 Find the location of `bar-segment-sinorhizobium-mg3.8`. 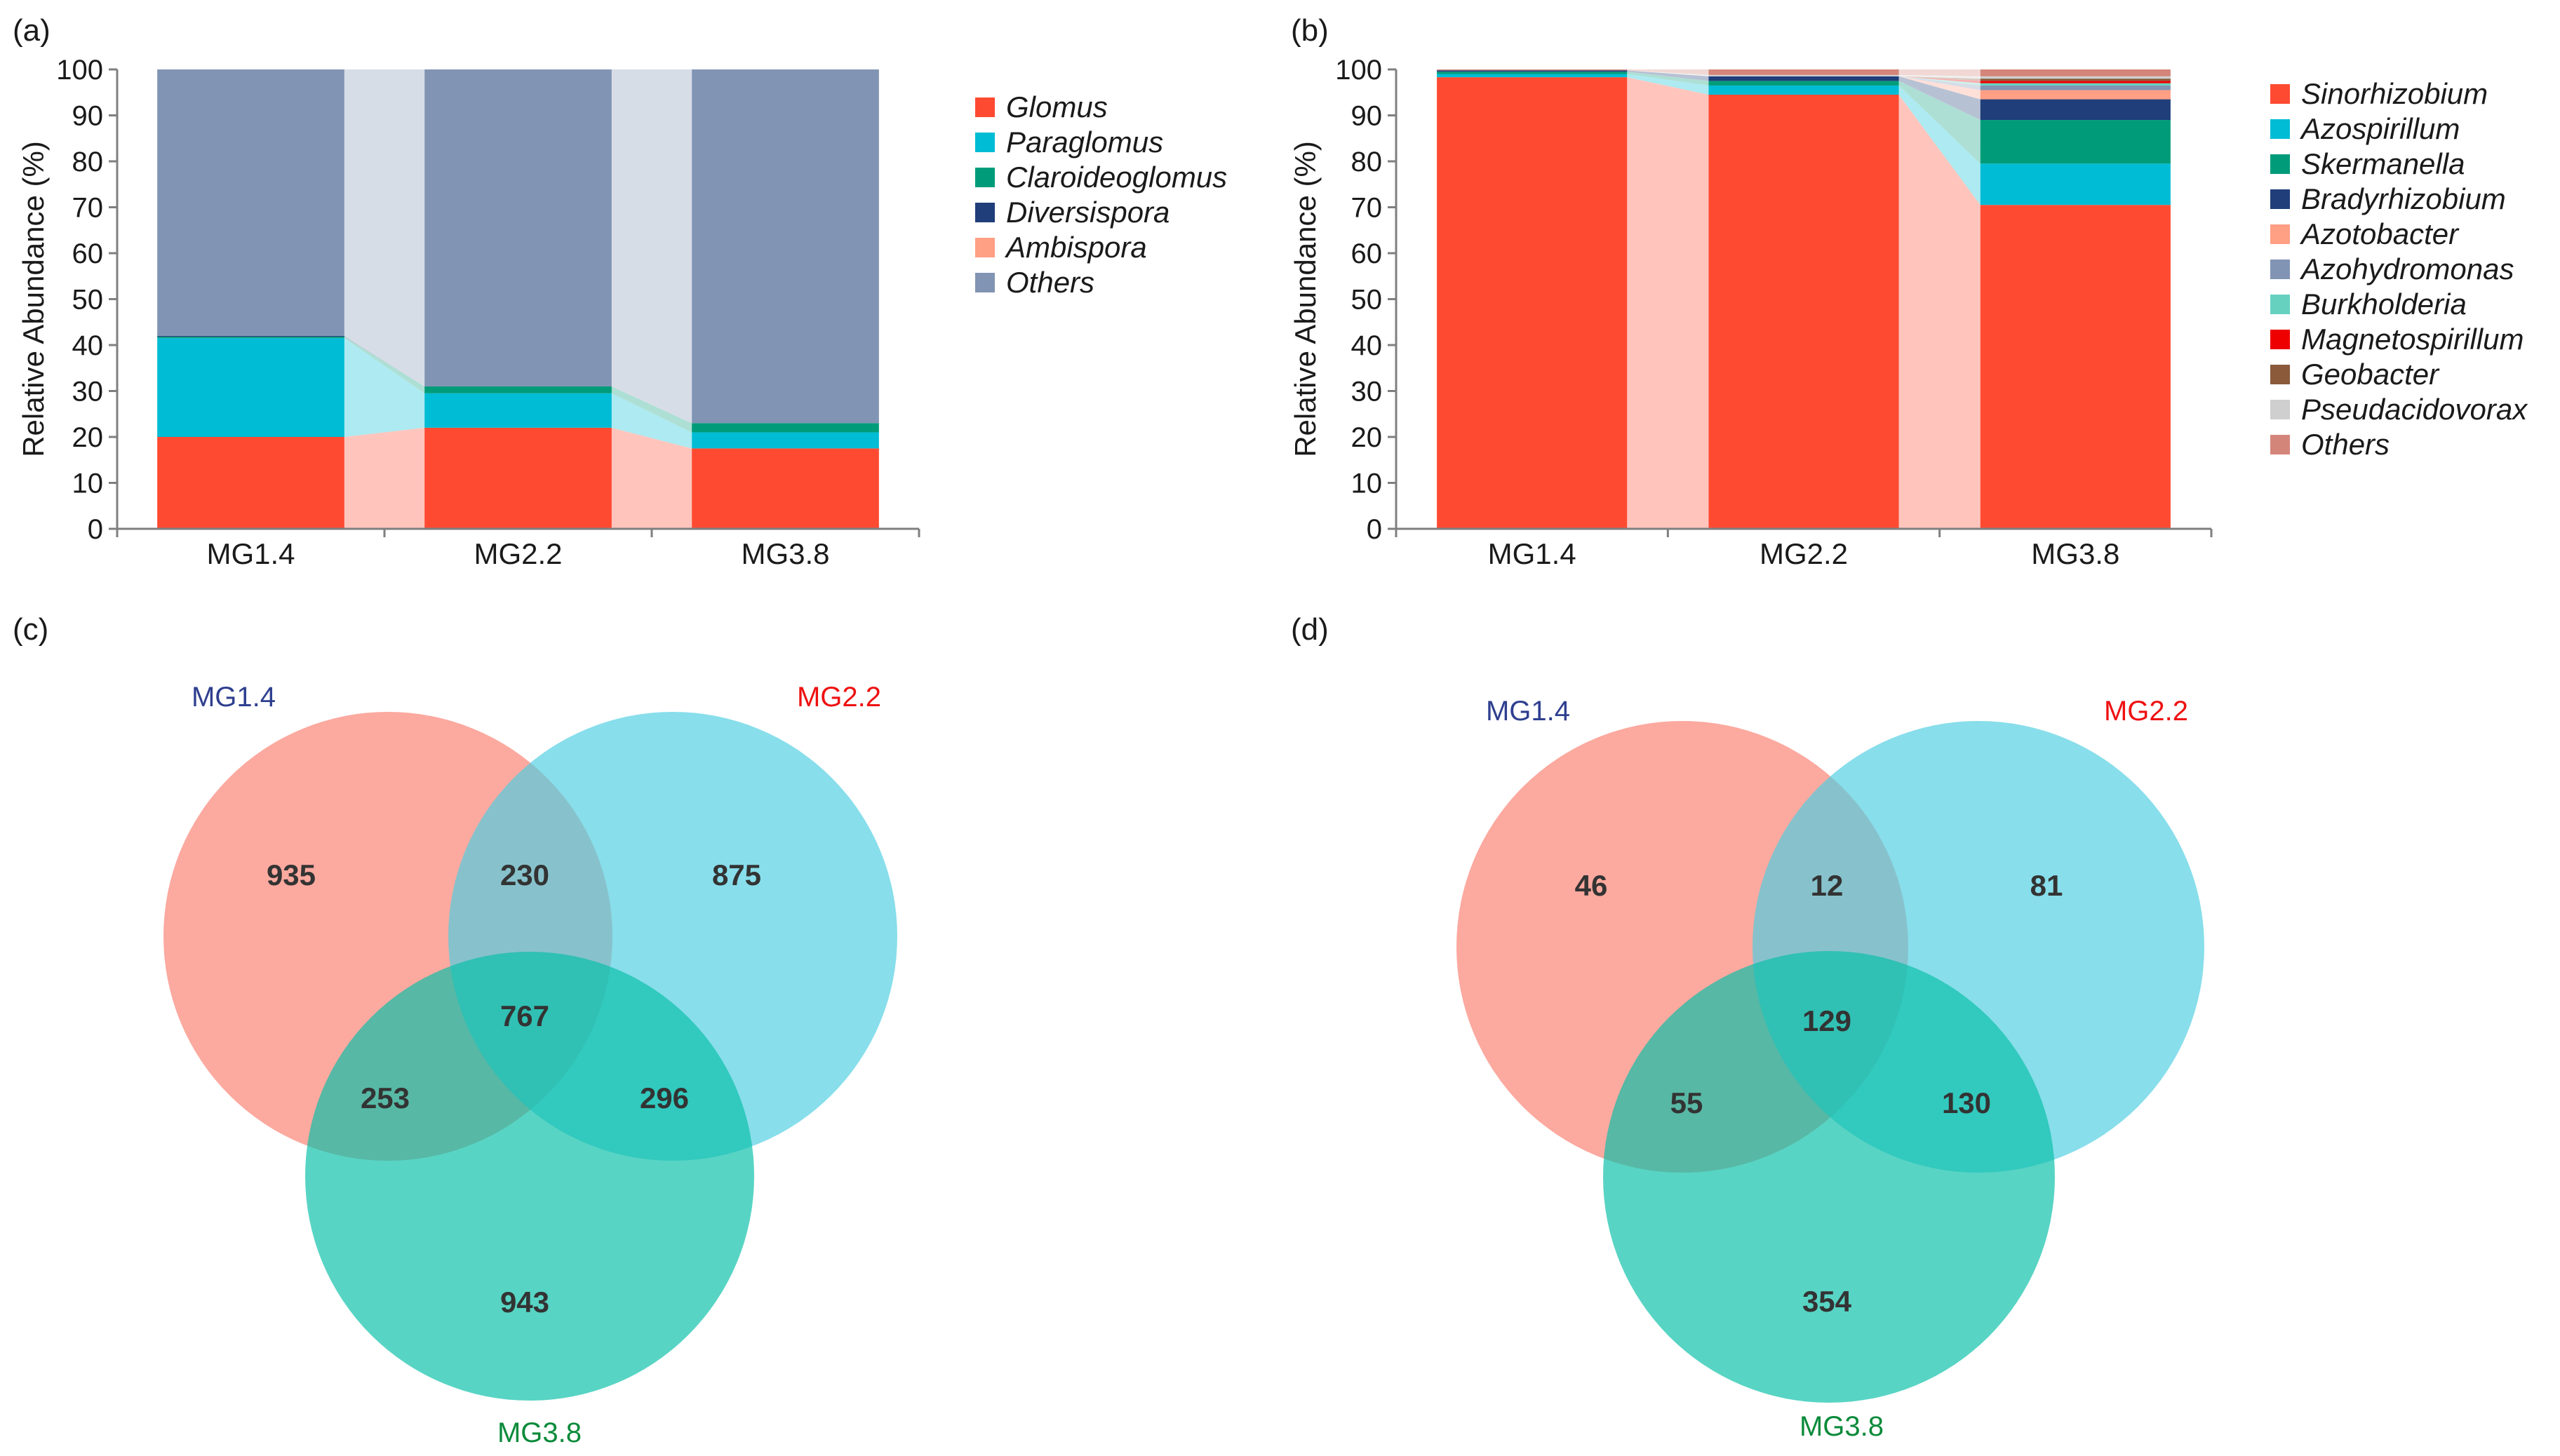

bar-segment-sinorhizobium-mg3.8 is located at coordinates (2075, 367).